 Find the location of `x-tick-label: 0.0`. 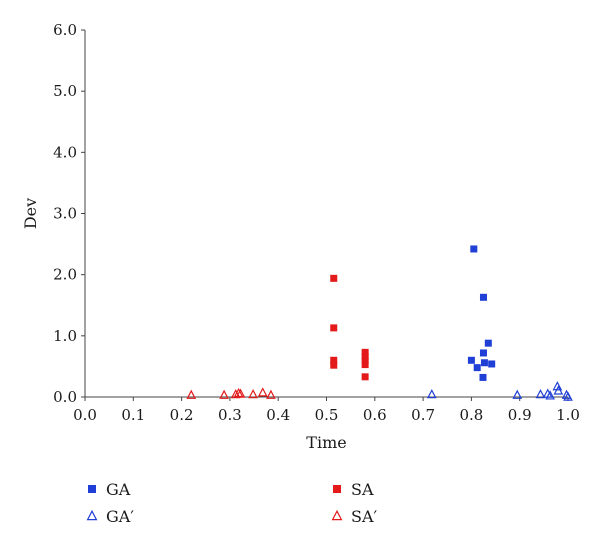

x-tick-label: 0.0 is located at coordinates (85, 415).